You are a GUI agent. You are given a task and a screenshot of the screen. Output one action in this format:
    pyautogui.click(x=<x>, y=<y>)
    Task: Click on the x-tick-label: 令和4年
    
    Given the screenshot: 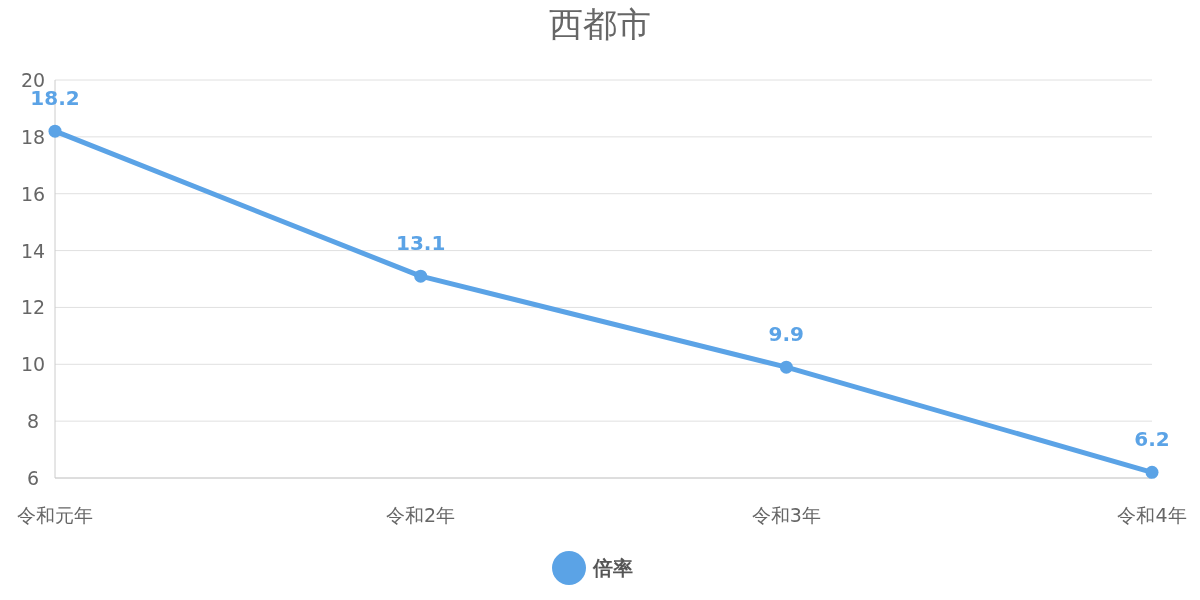 What is the action you would take?
    pyautogui.click(x=1152, y=515)
    